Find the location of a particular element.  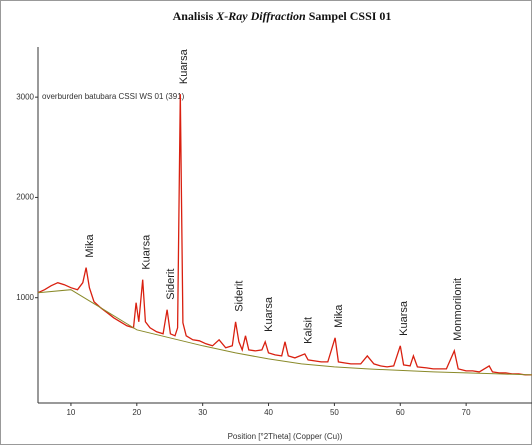

y-tick-label: 3000 is located at coordinates (25, 96).